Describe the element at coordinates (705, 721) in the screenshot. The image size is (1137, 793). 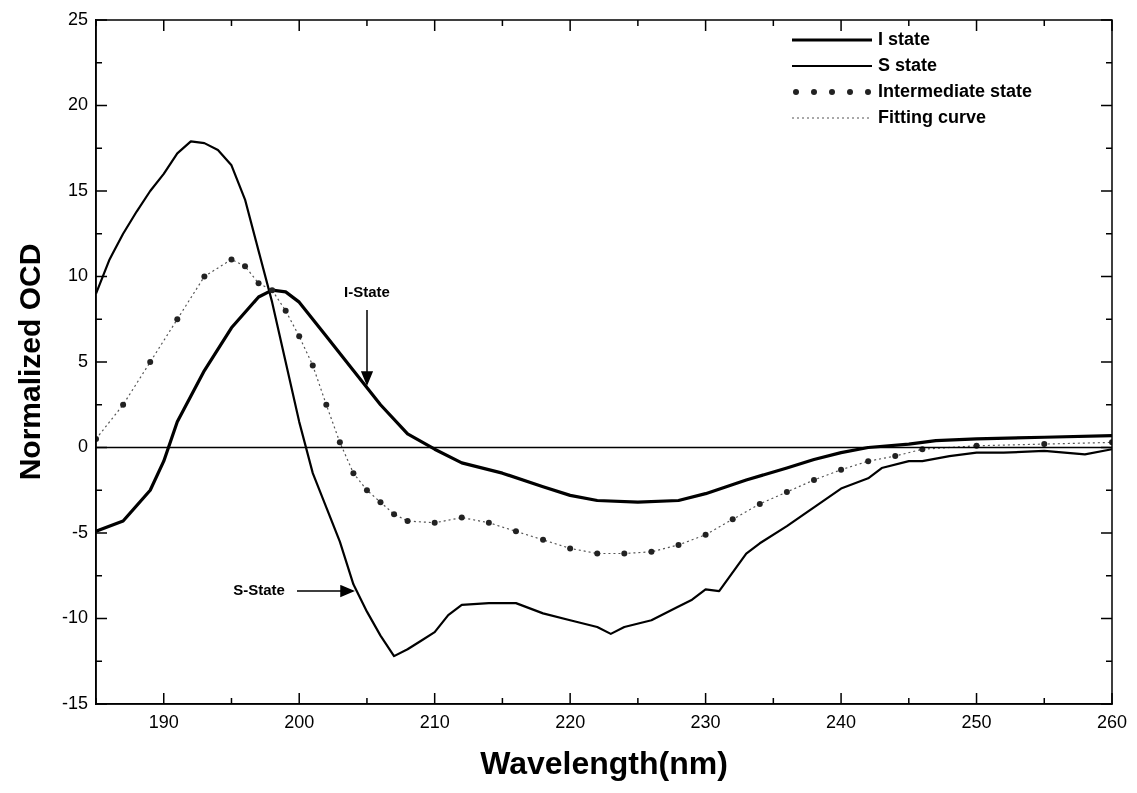
I see `x-tick-label: 230` at that location.